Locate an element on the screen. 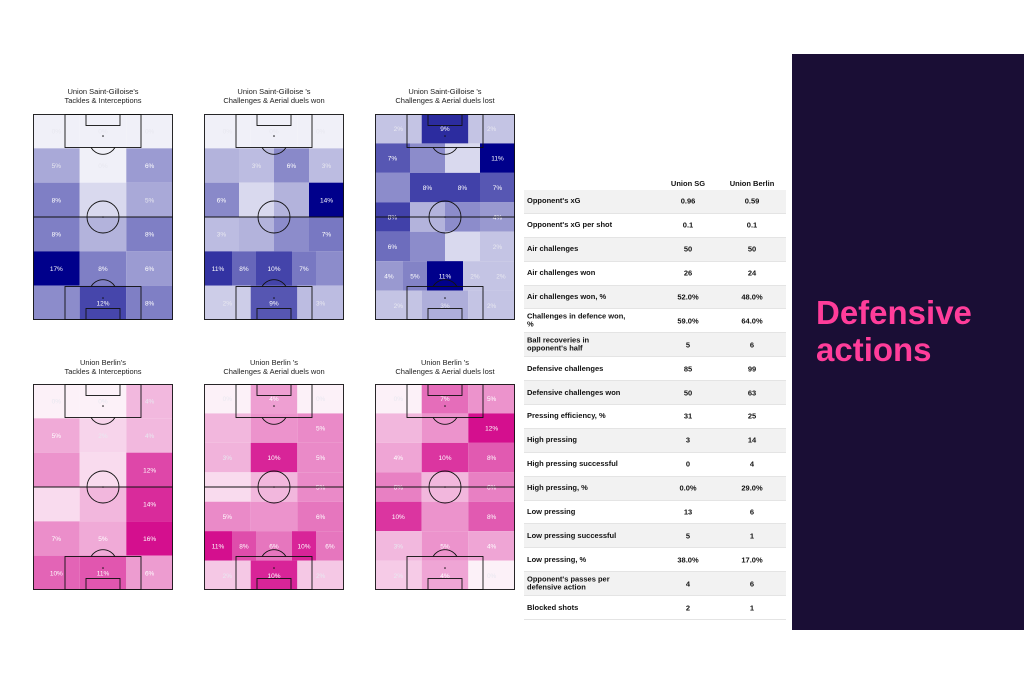  row-label: Air challenges won, % is located at coordinates (567, 296).